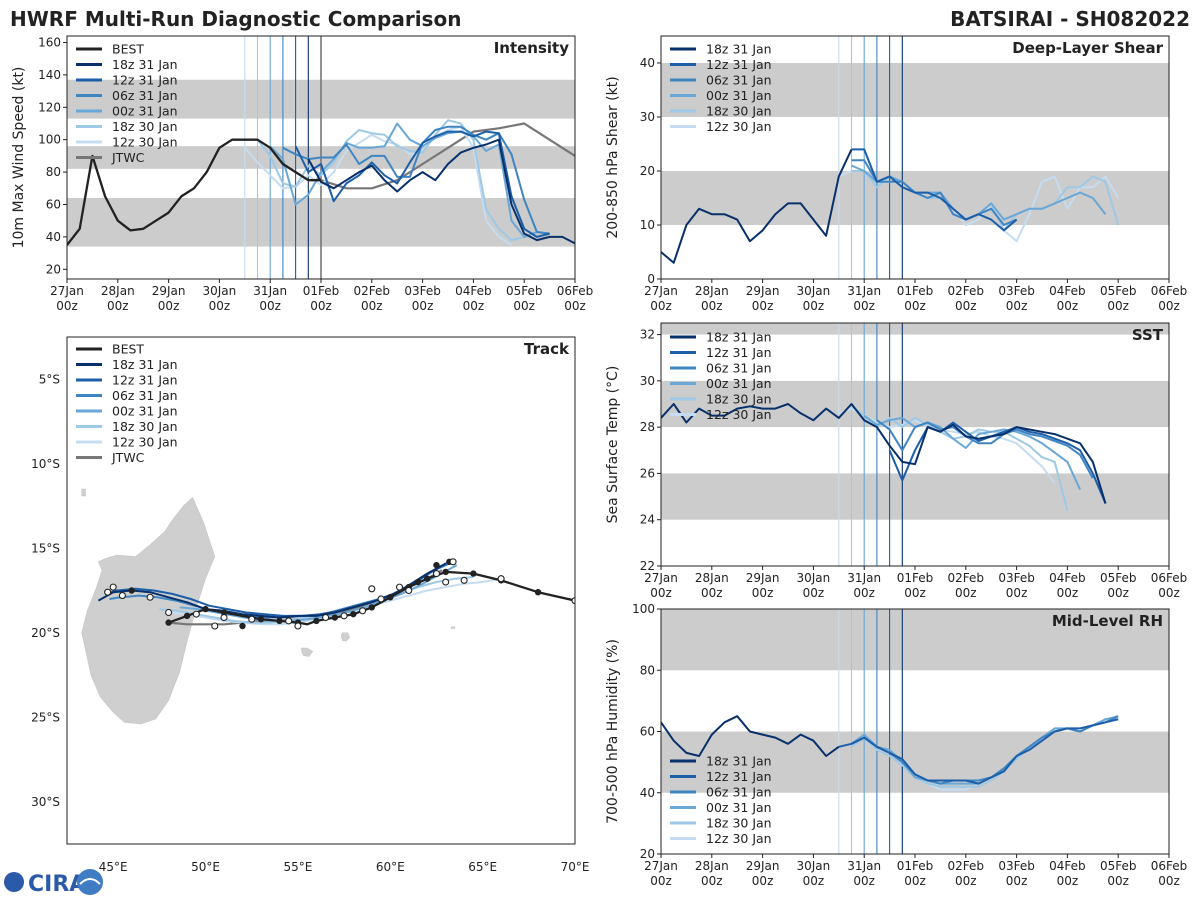 The image size is (1200, 900). Describe the element at coordinates (647, 670) in the screenshot. I see `y-tick-label: 80` at that location.